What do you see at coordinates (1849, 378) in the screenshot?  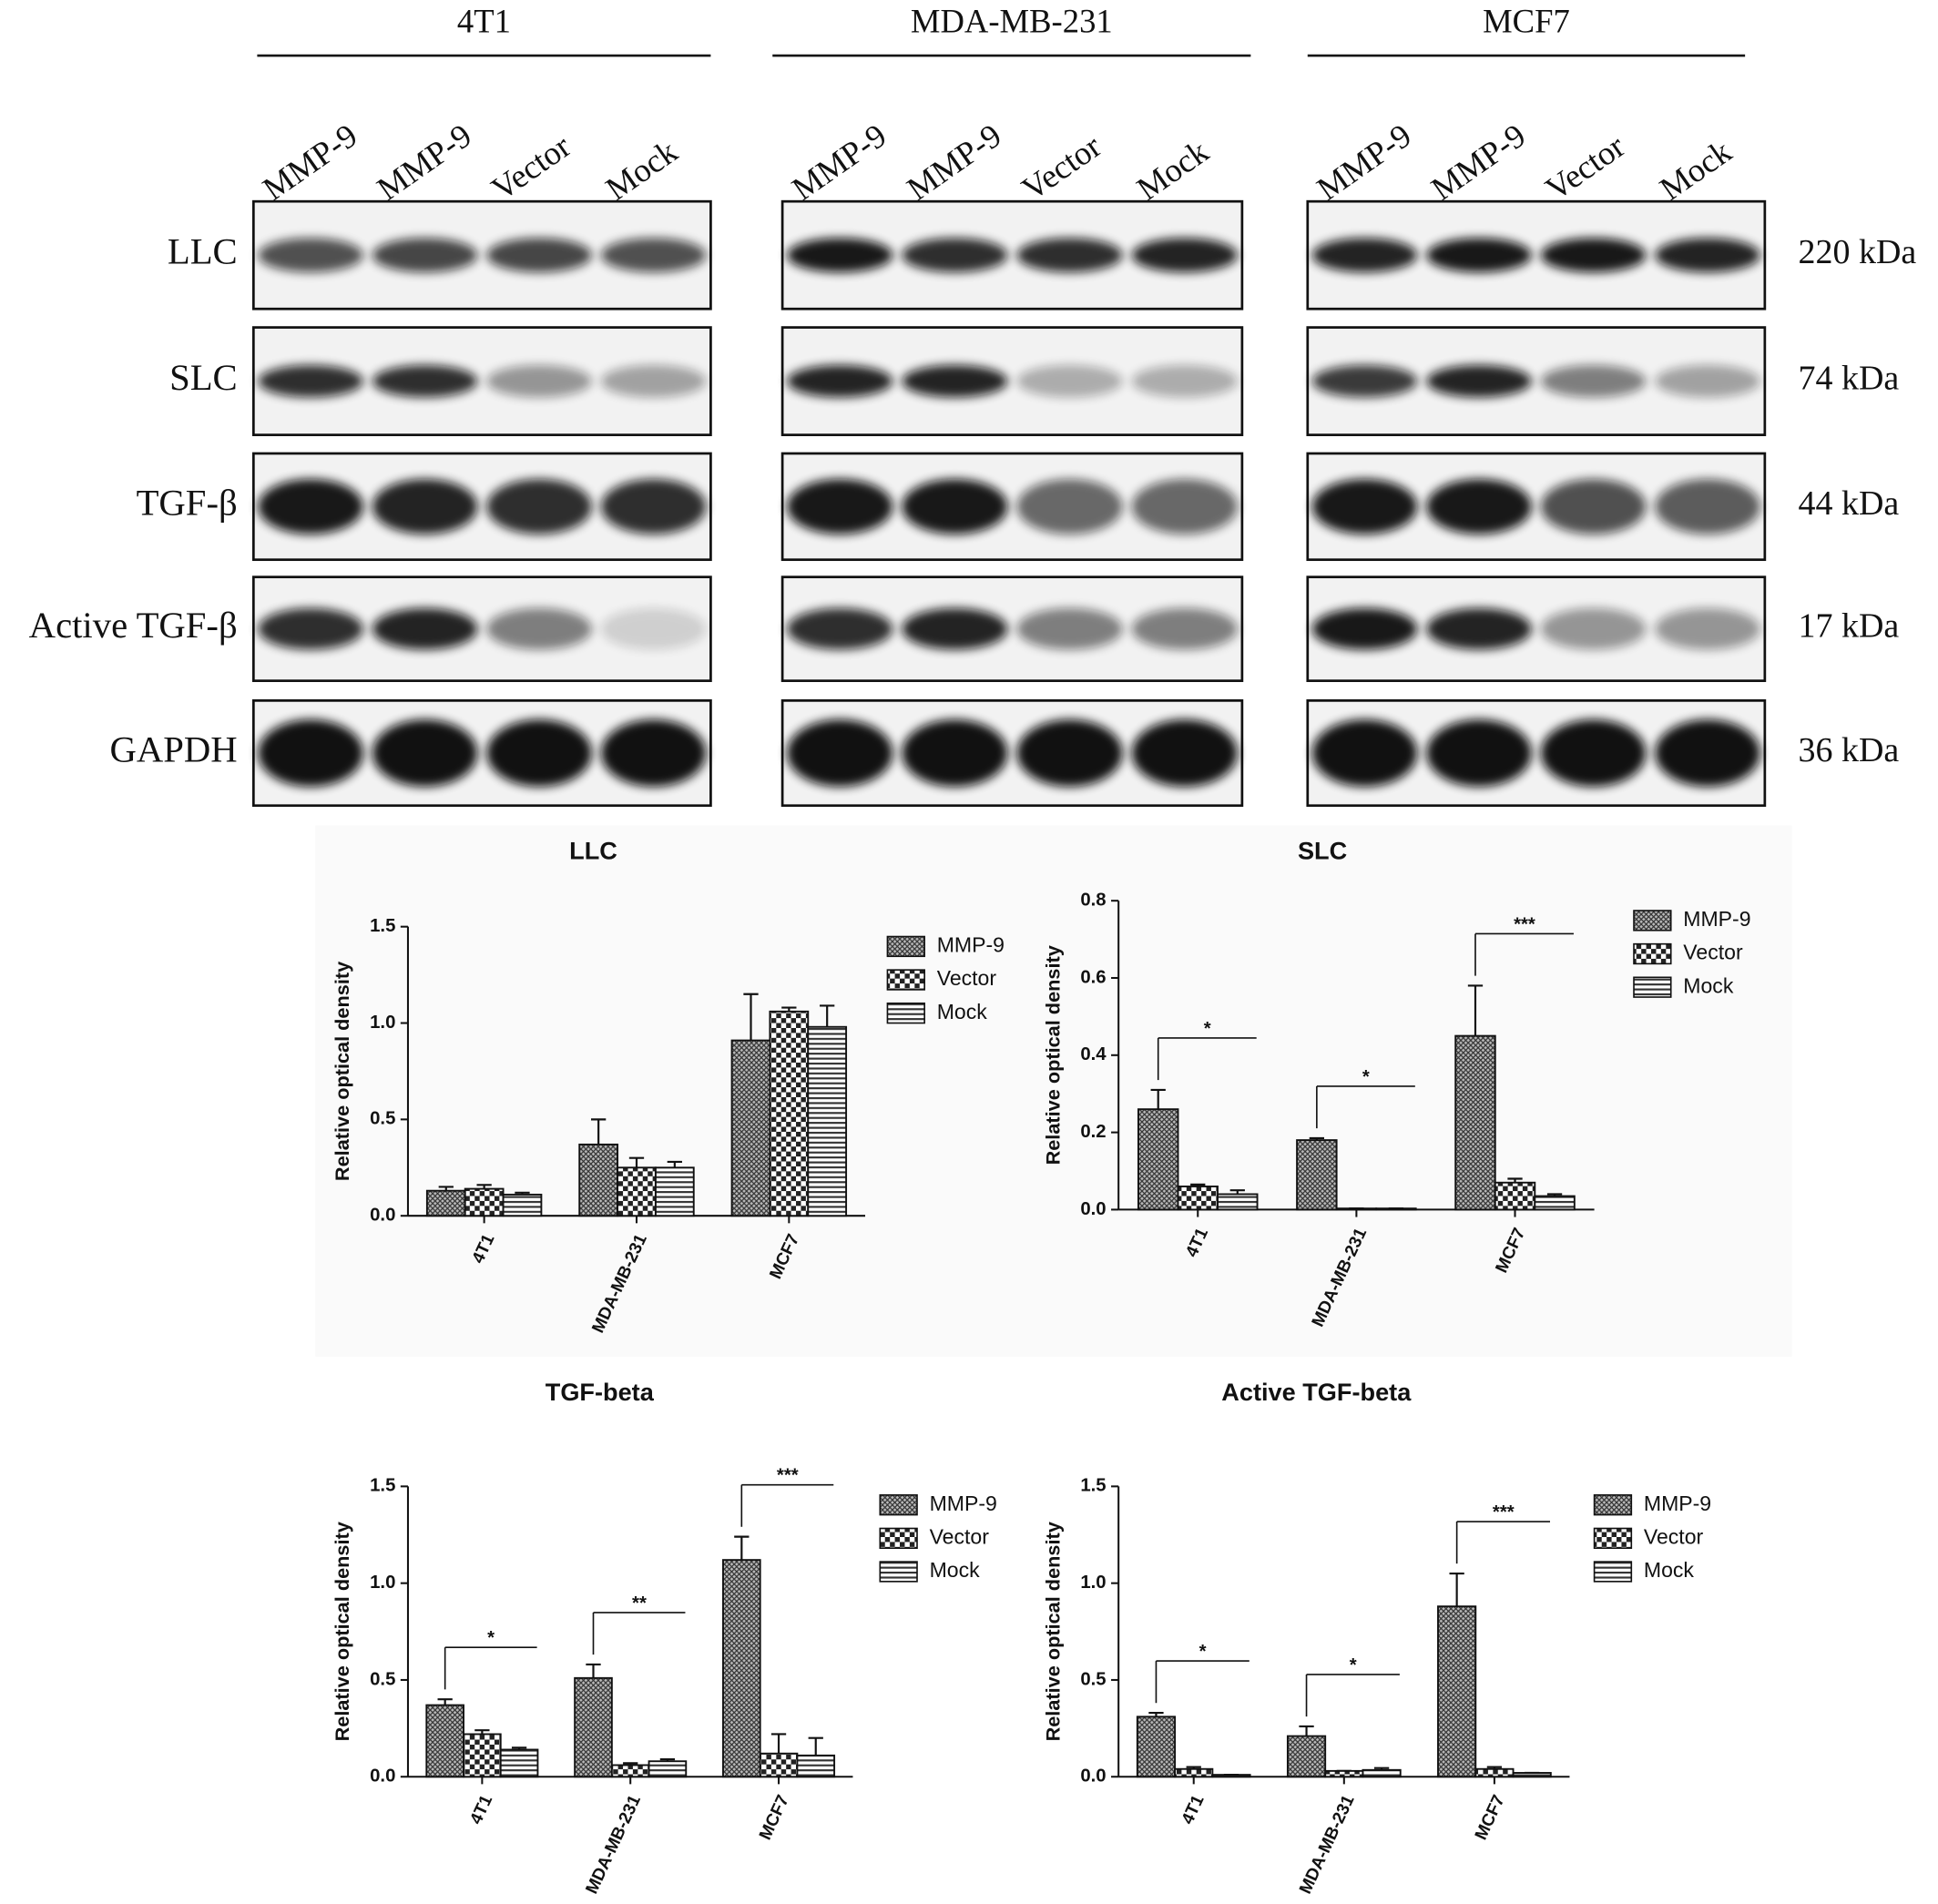 I see `protein-size: 74 kDa` at bounding box center [1849, 378].